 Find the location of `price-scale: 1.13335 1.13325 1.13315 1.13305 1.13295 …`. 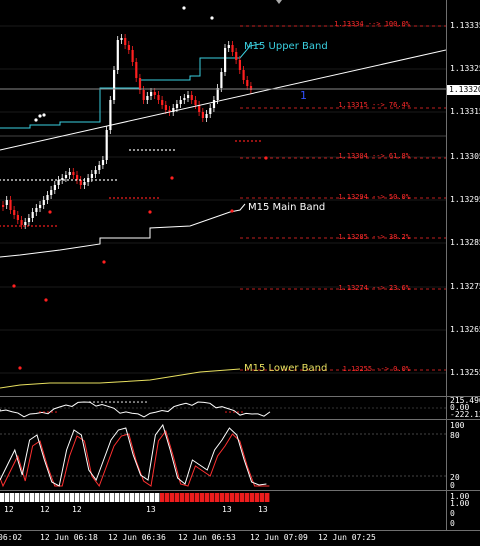

price-scale: 1.13335 1.13325 1.13315 1.13305 1.13295 … is located at coordinates (463, 198).